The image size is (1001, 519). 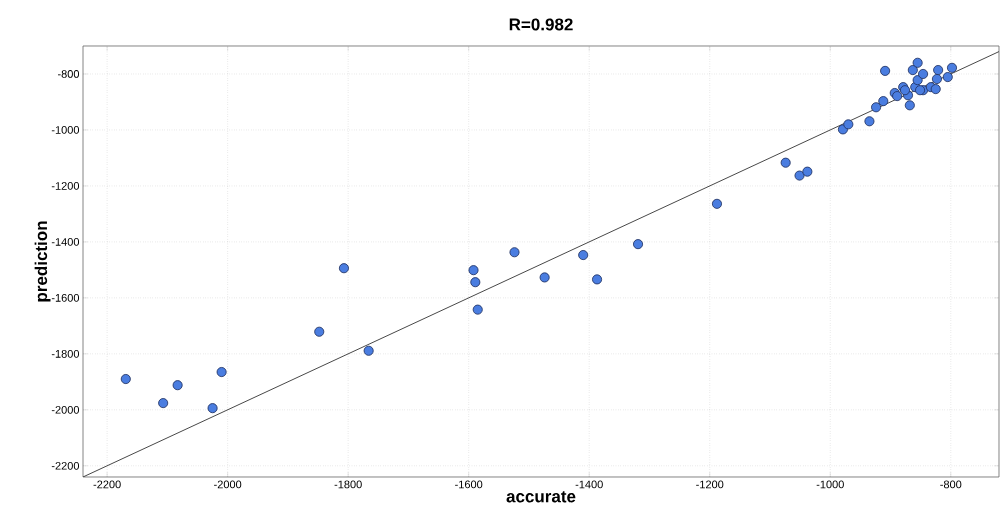 I want to click on y-tick-label: -1000, so click(x=65, y=130).